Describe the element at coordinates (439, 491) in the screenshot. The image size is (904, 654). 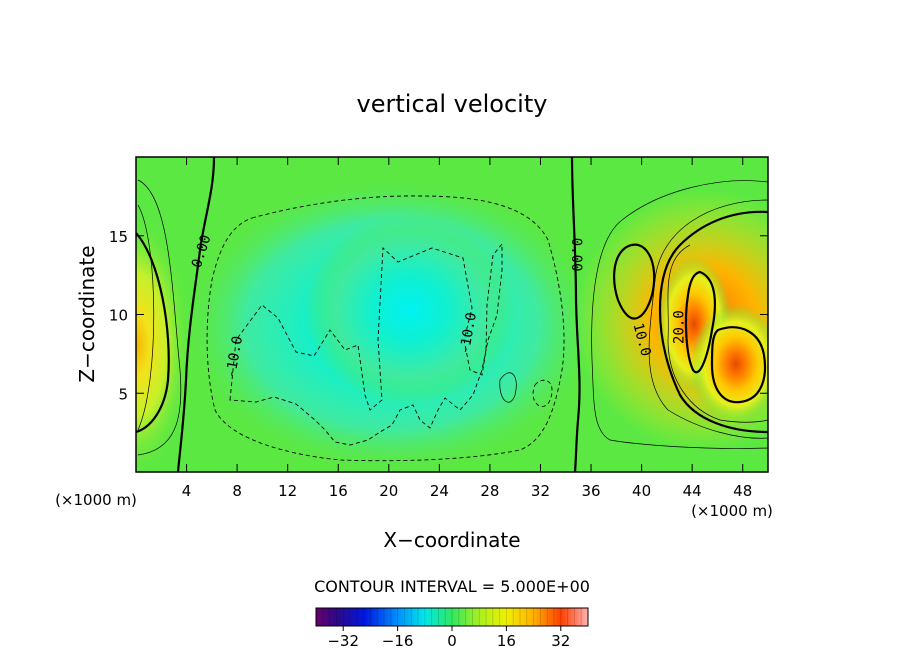
I see `x-tick-label: 24` at that location.